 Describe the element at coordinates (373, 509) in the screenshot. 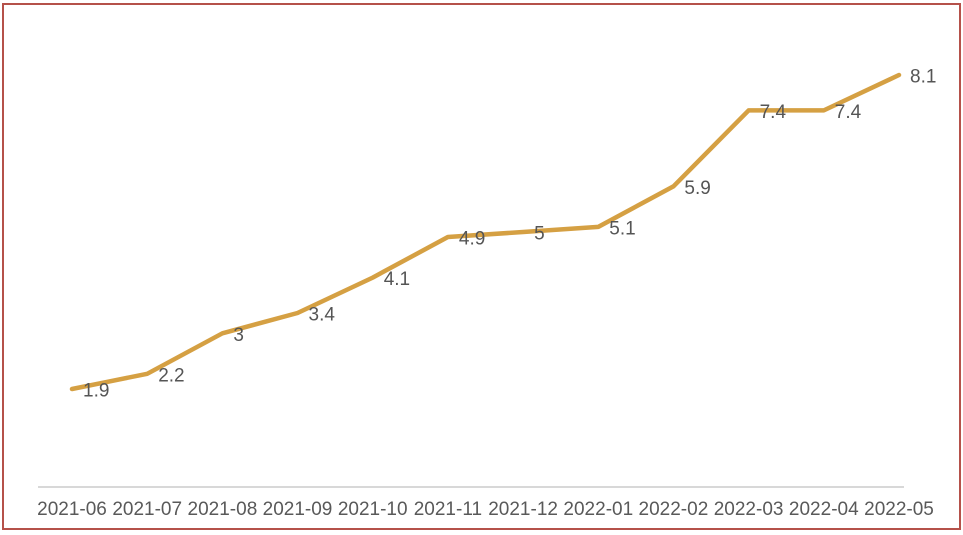

I see `x-axis-label: 2021-10` at that location.